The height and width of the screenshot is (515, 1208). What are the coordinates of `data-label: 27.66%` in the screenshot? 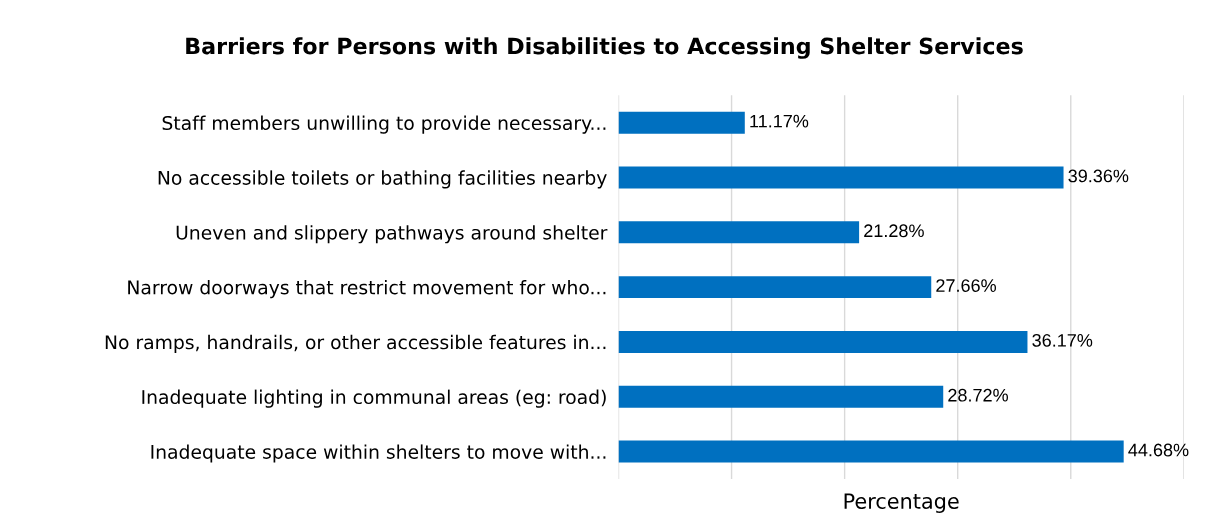 It's located at (966, 285).